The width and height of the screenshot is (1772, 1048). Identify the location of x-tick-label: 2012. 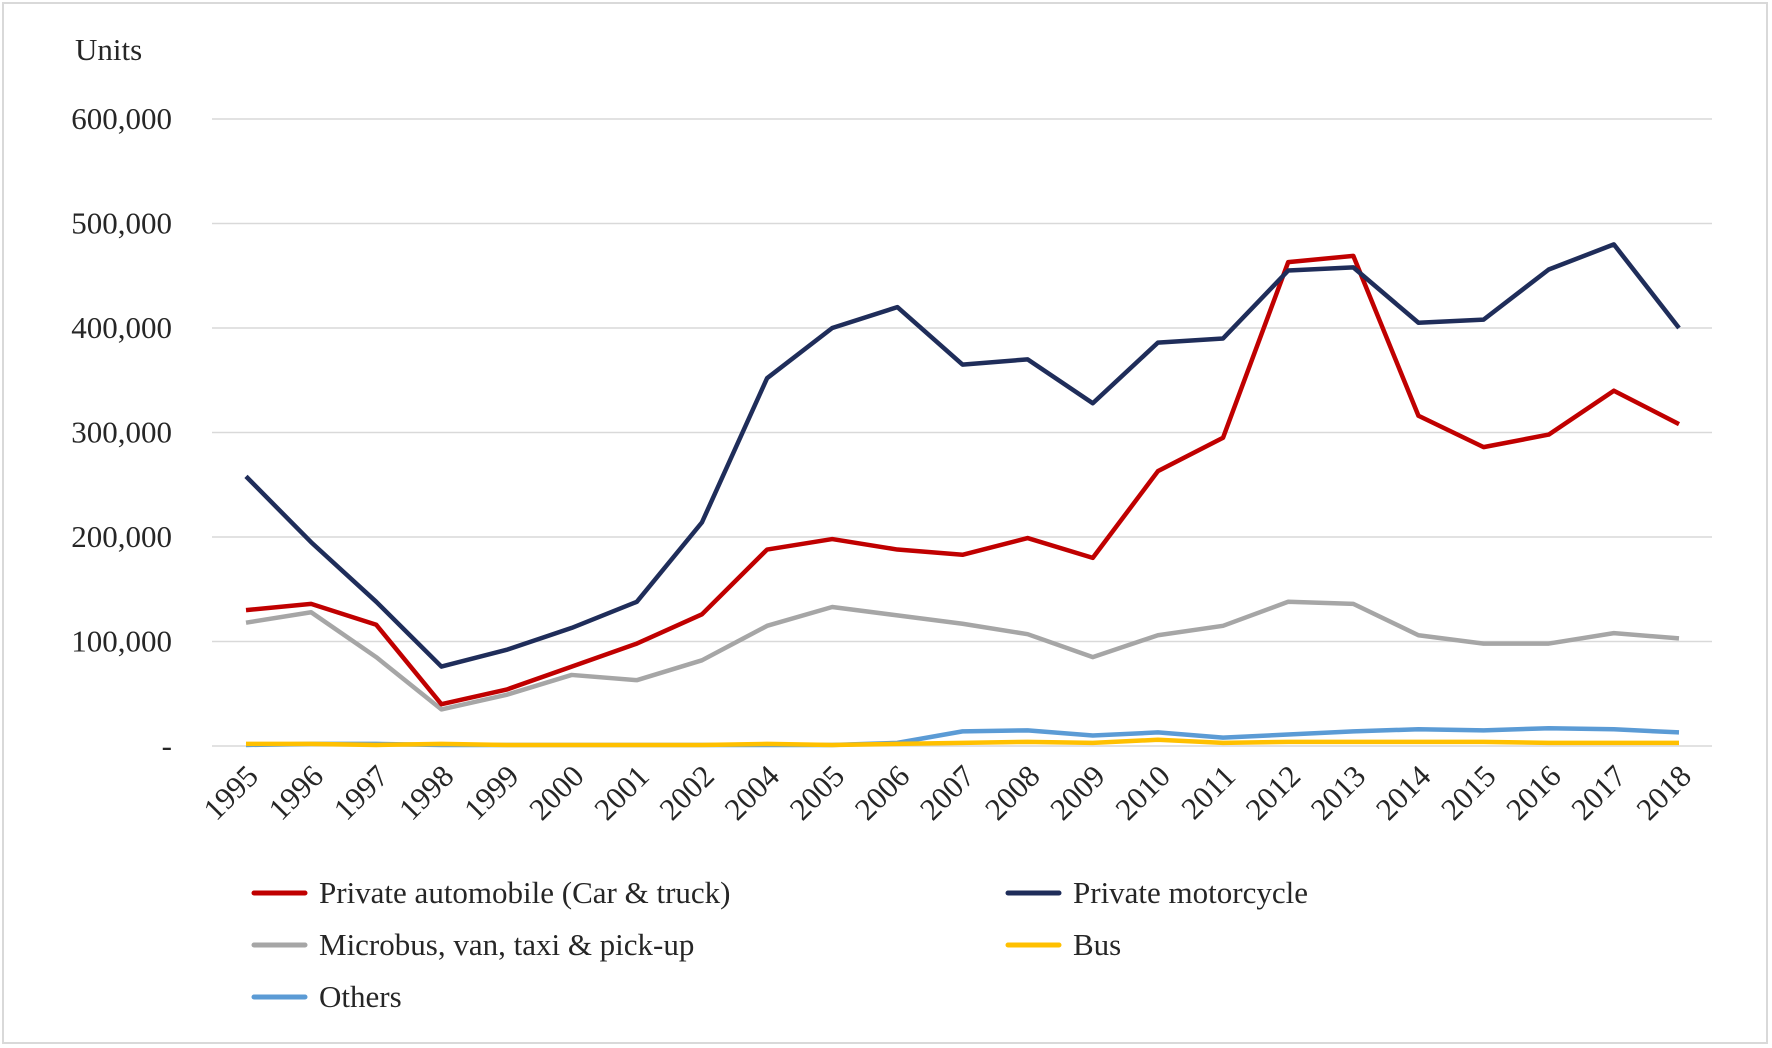
(1273, 792).